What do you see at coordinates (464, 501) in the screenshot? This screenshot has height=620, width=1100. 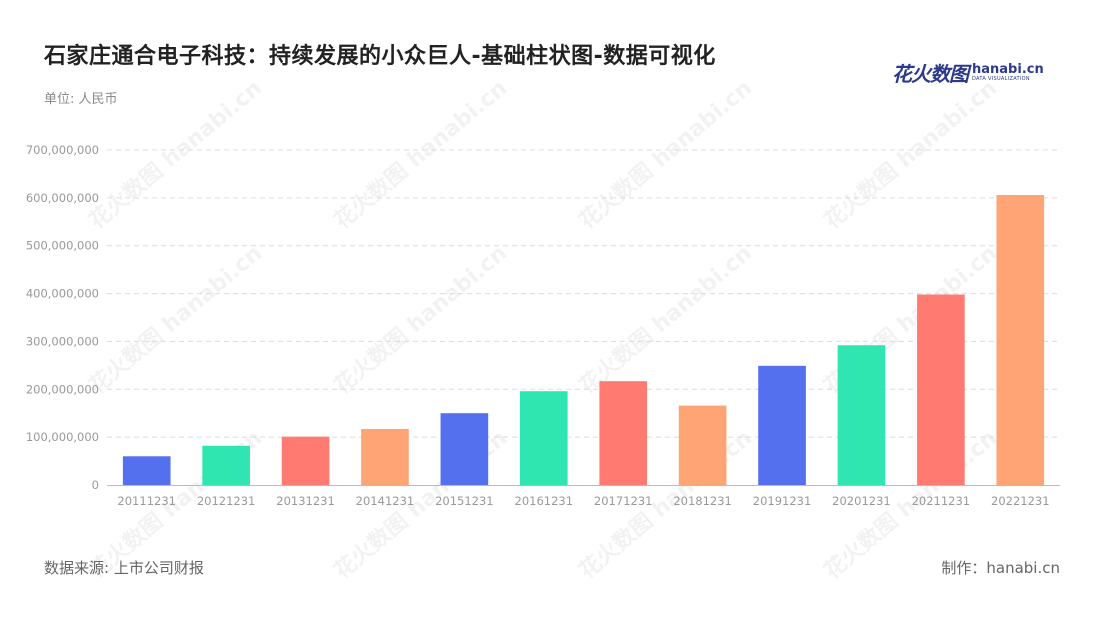 I see `x-tick-label: 20151231` at bounding box center [464, 501].